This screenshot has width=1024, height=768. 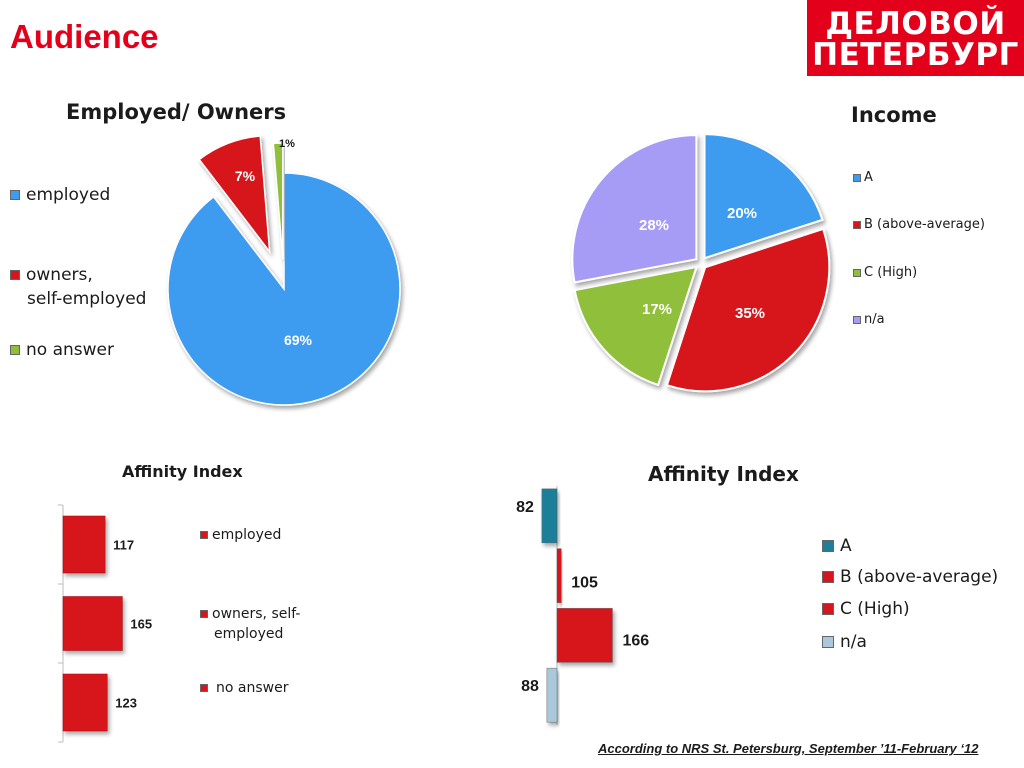 I want to click on affinity-employment-bars: 117 165 123, so click(x=105, y=623).